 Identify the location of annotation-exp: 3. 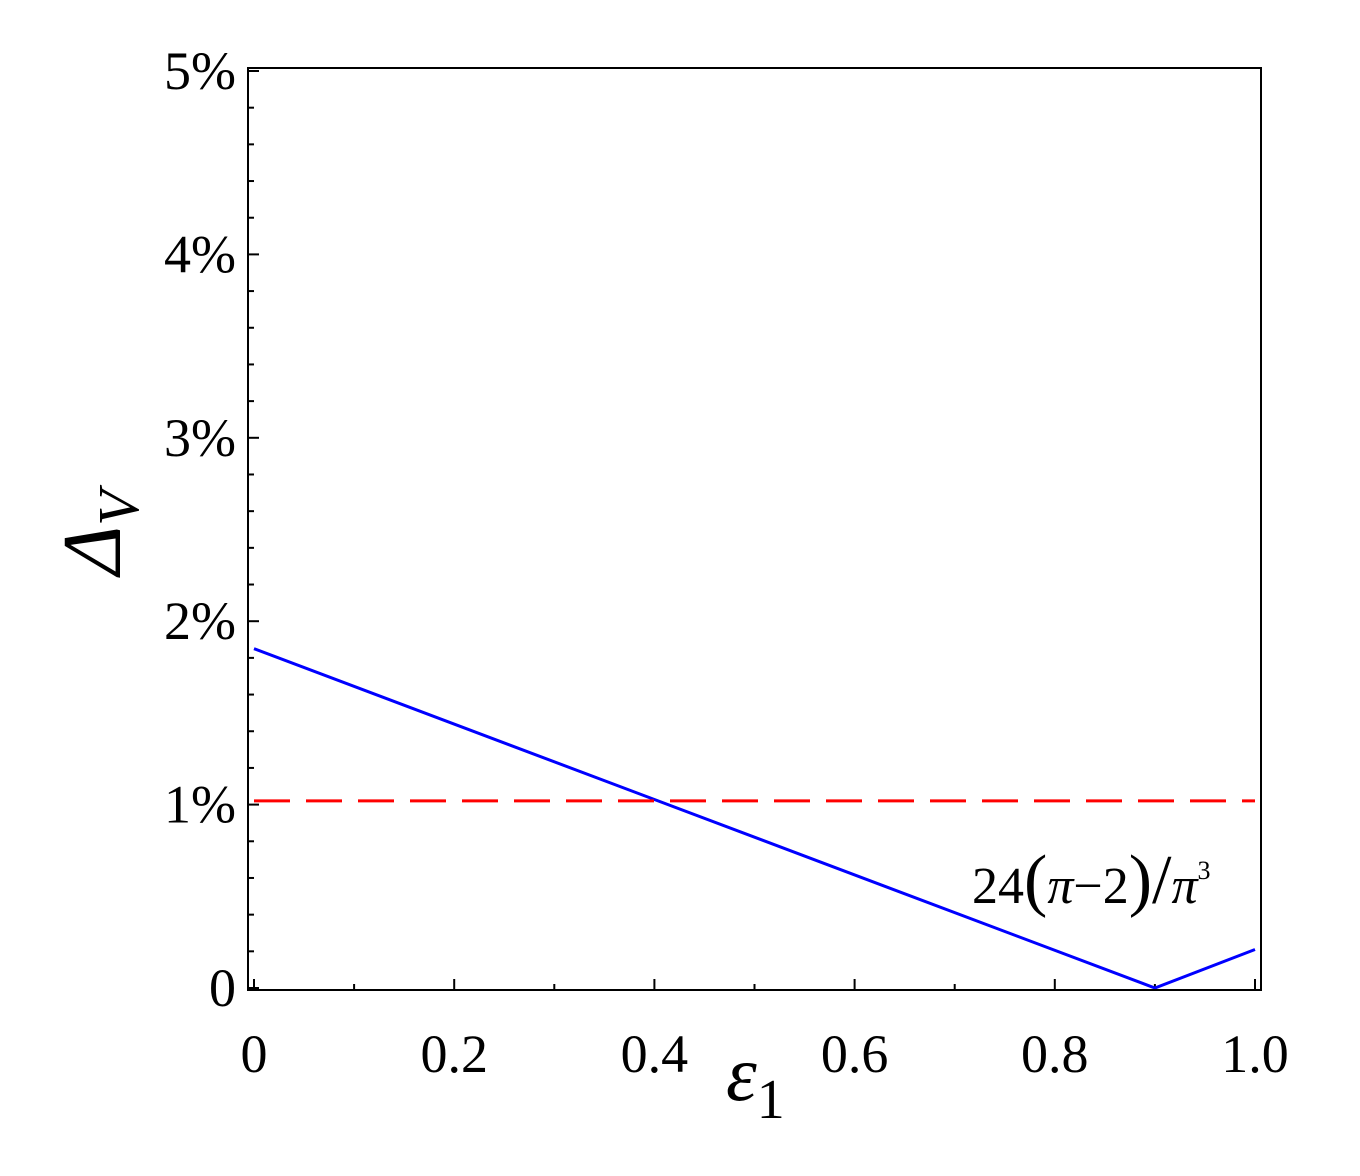
(1204, 870).